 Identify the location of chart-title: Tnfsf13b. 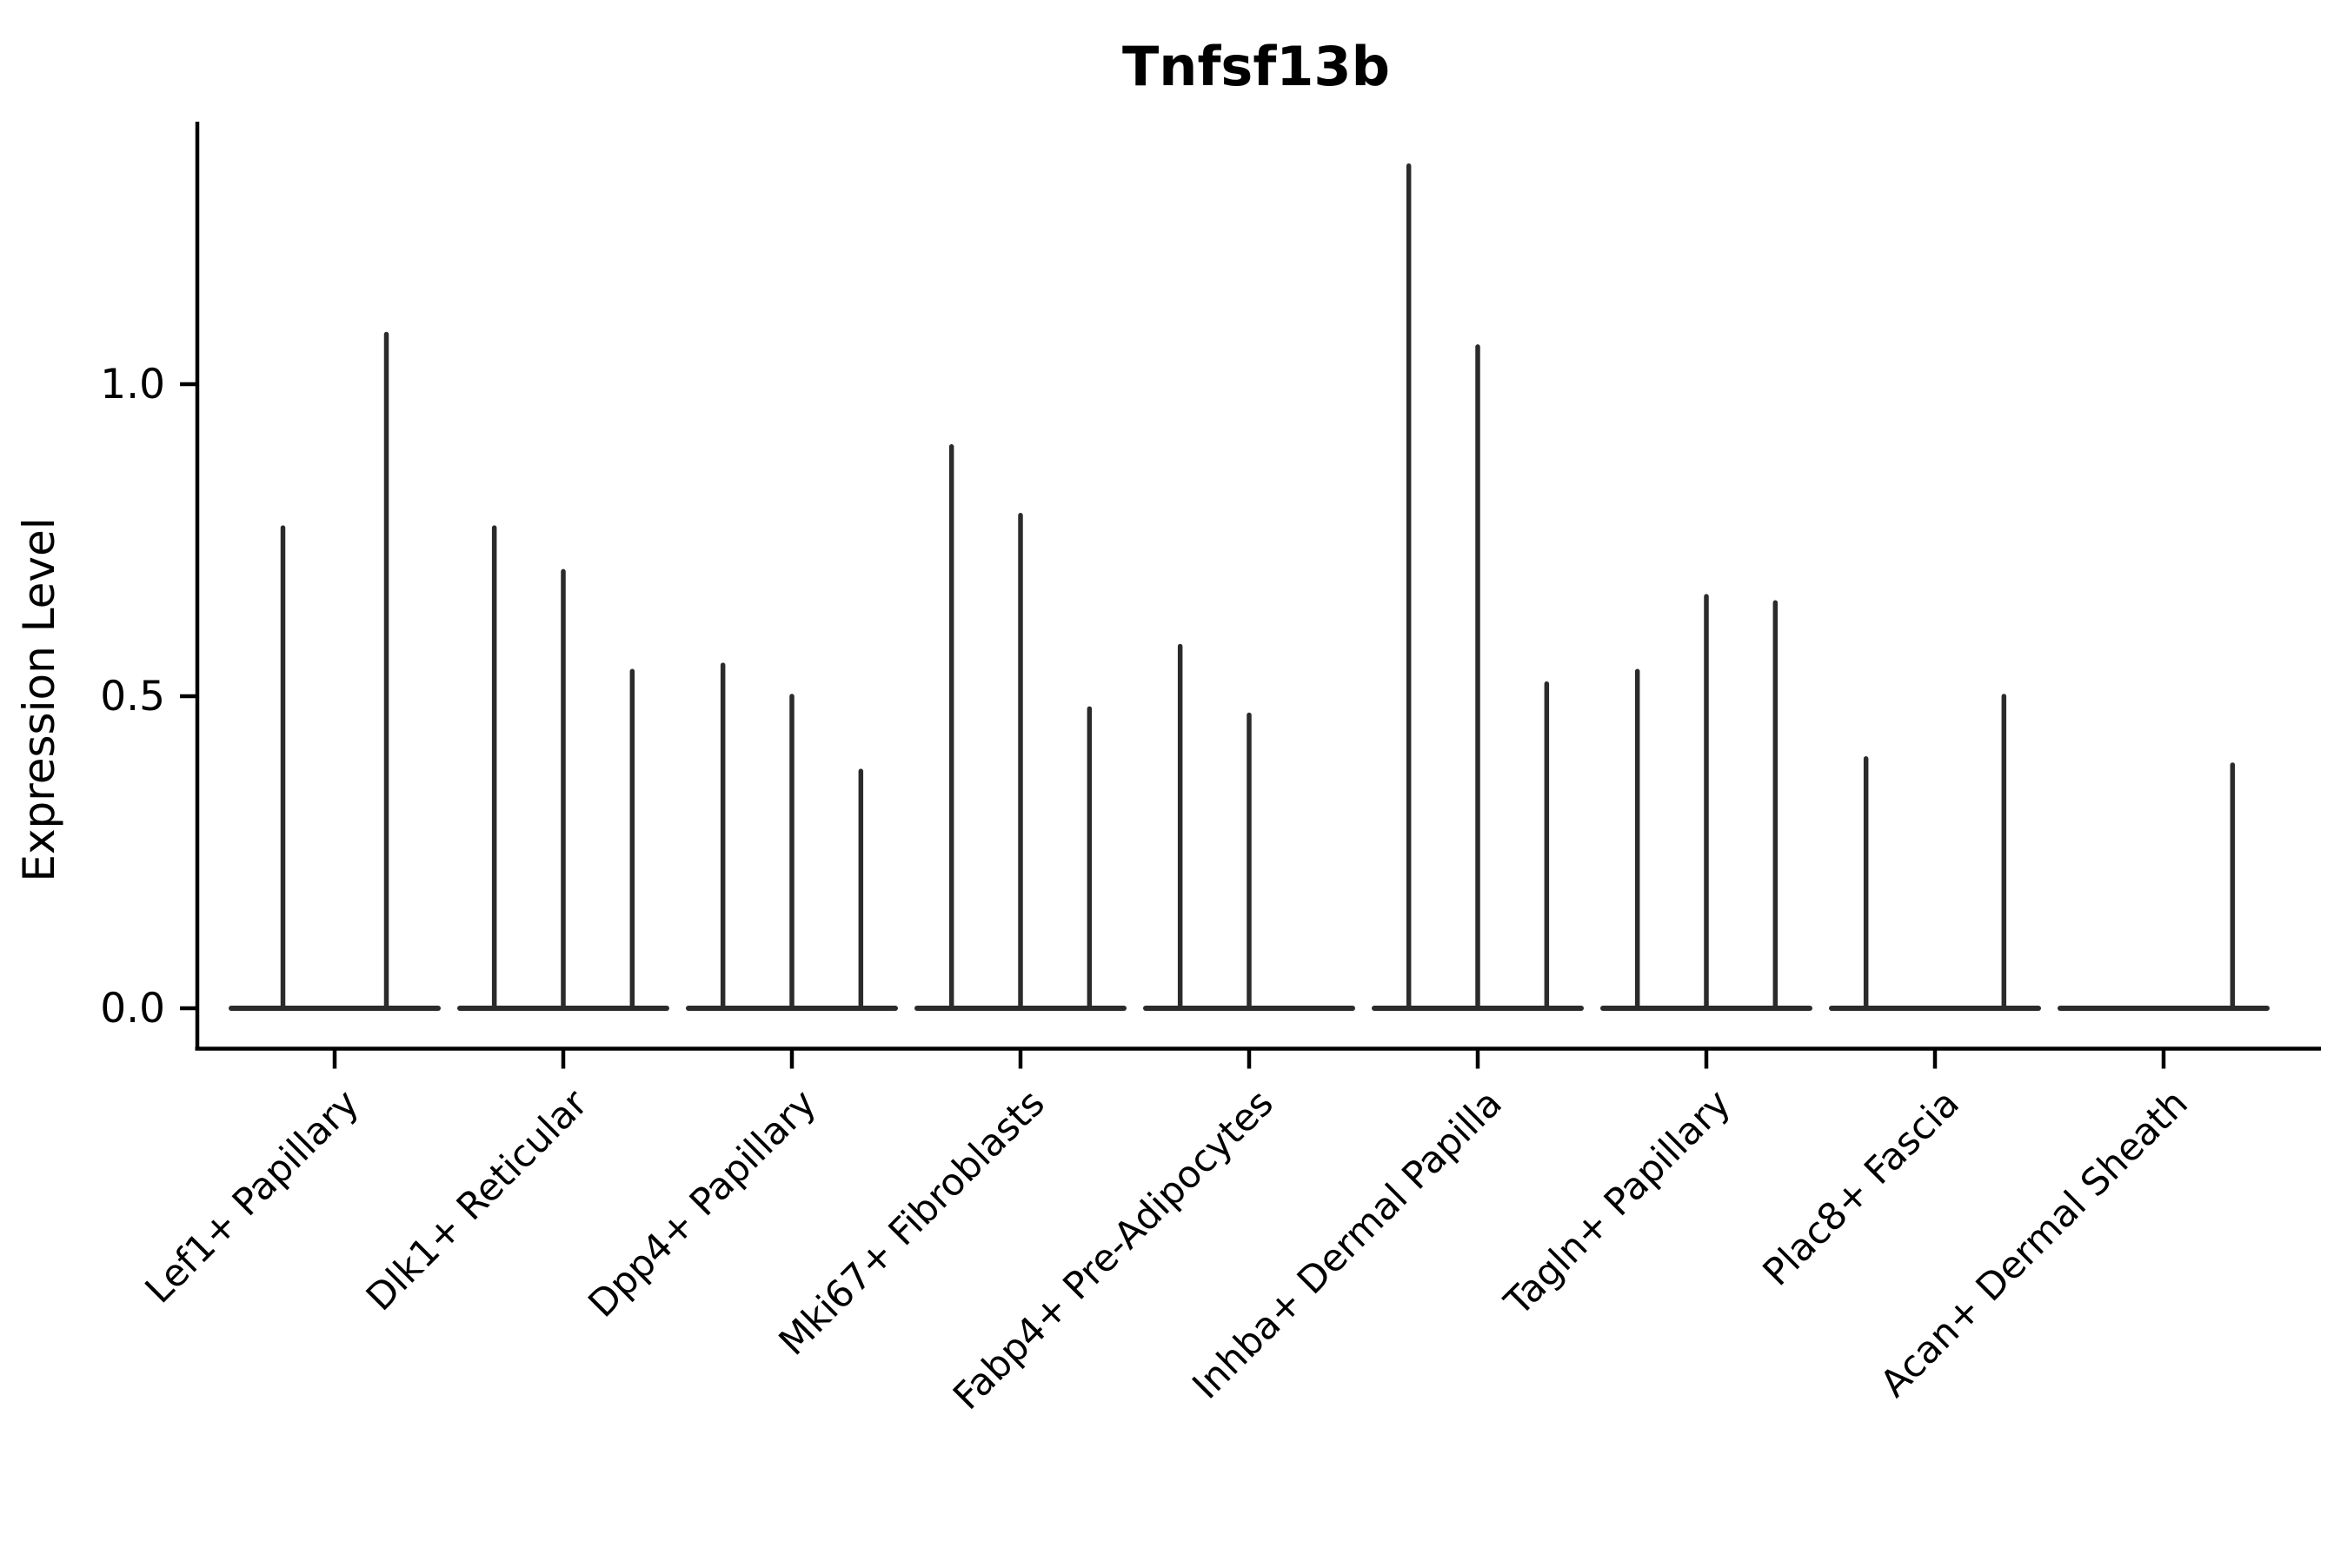
(1256, 66).